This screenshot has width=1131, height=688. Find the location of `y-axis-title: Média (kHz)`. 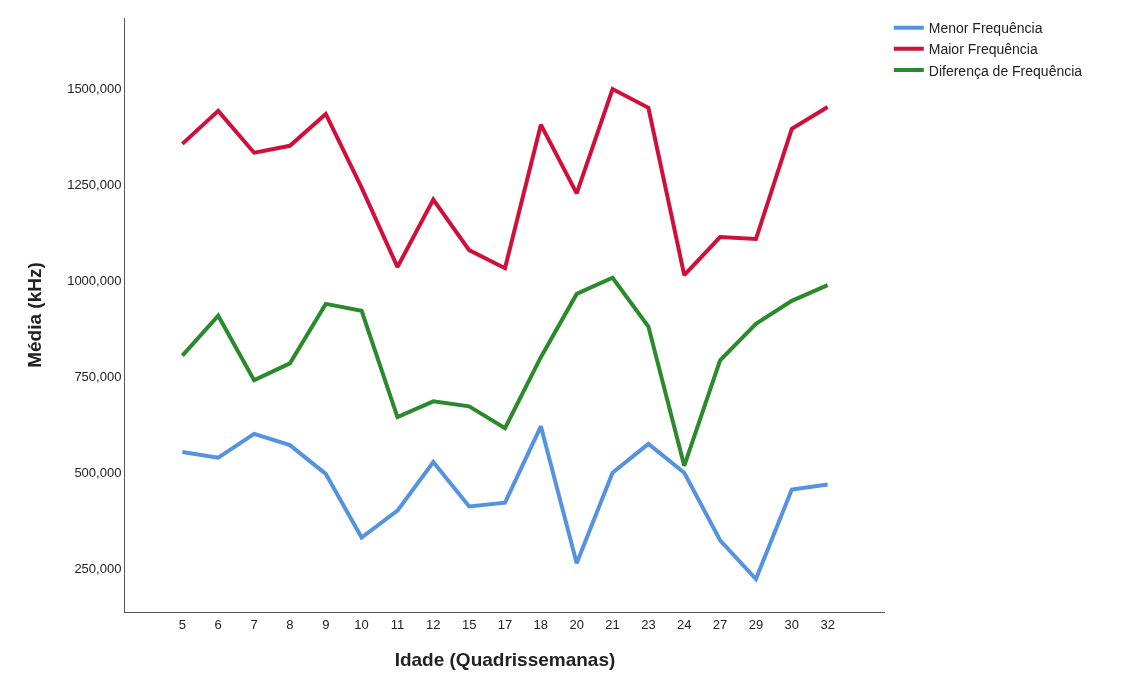

y-axis-title: Média (kHz) is located at coordinates (35, 315).